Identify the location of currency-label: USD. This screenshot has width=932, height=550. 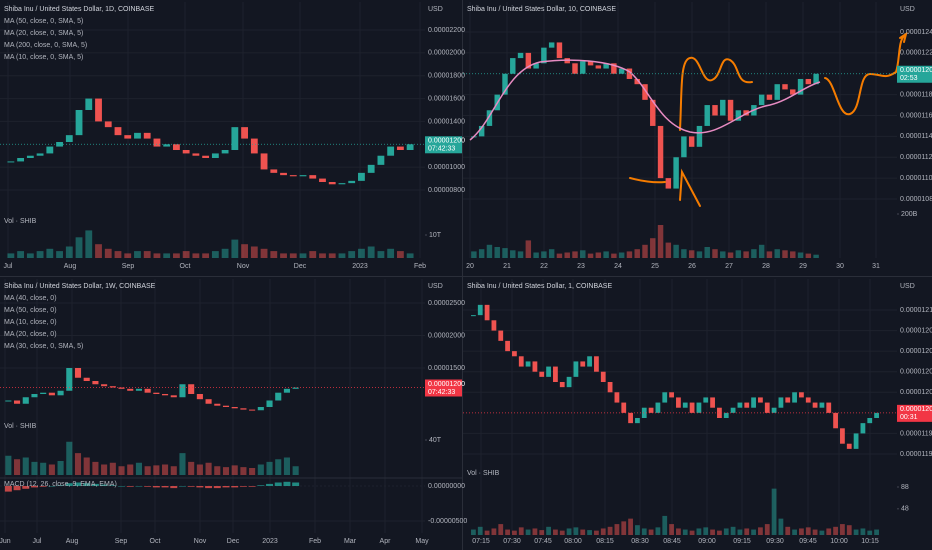
(907, 286).